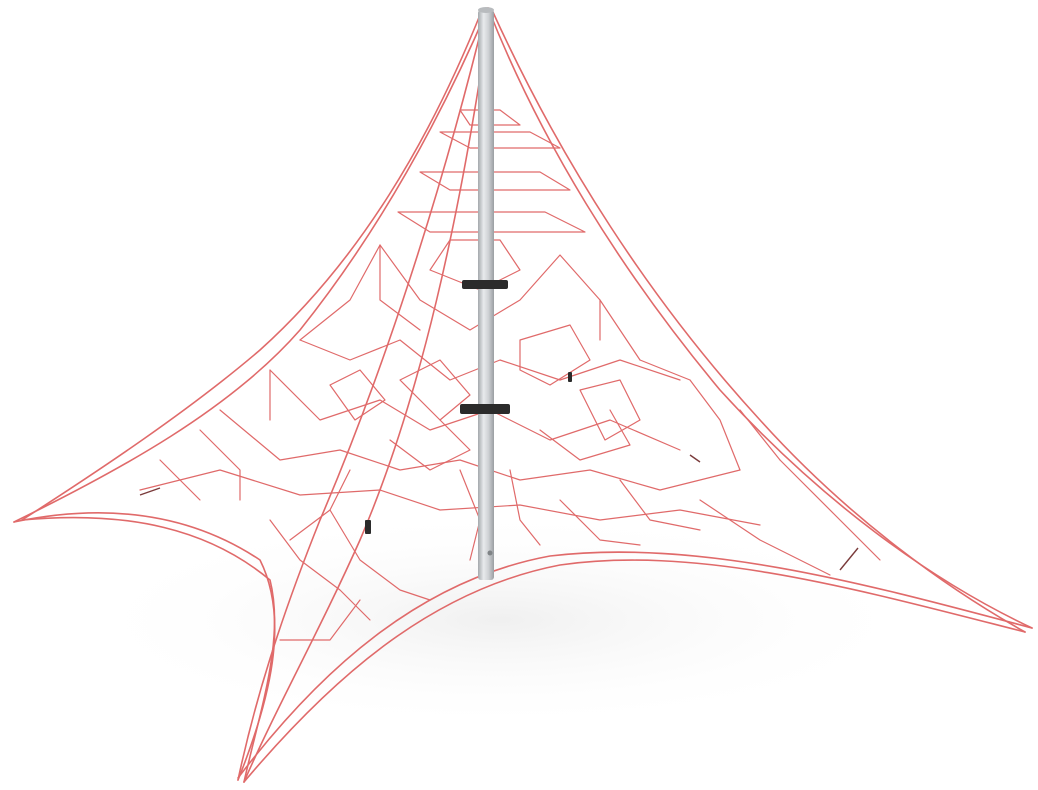 Image resolution: width=1038 pixels, height=790 pixels. I want to click on rope-joint-accents, so click(499, 512).